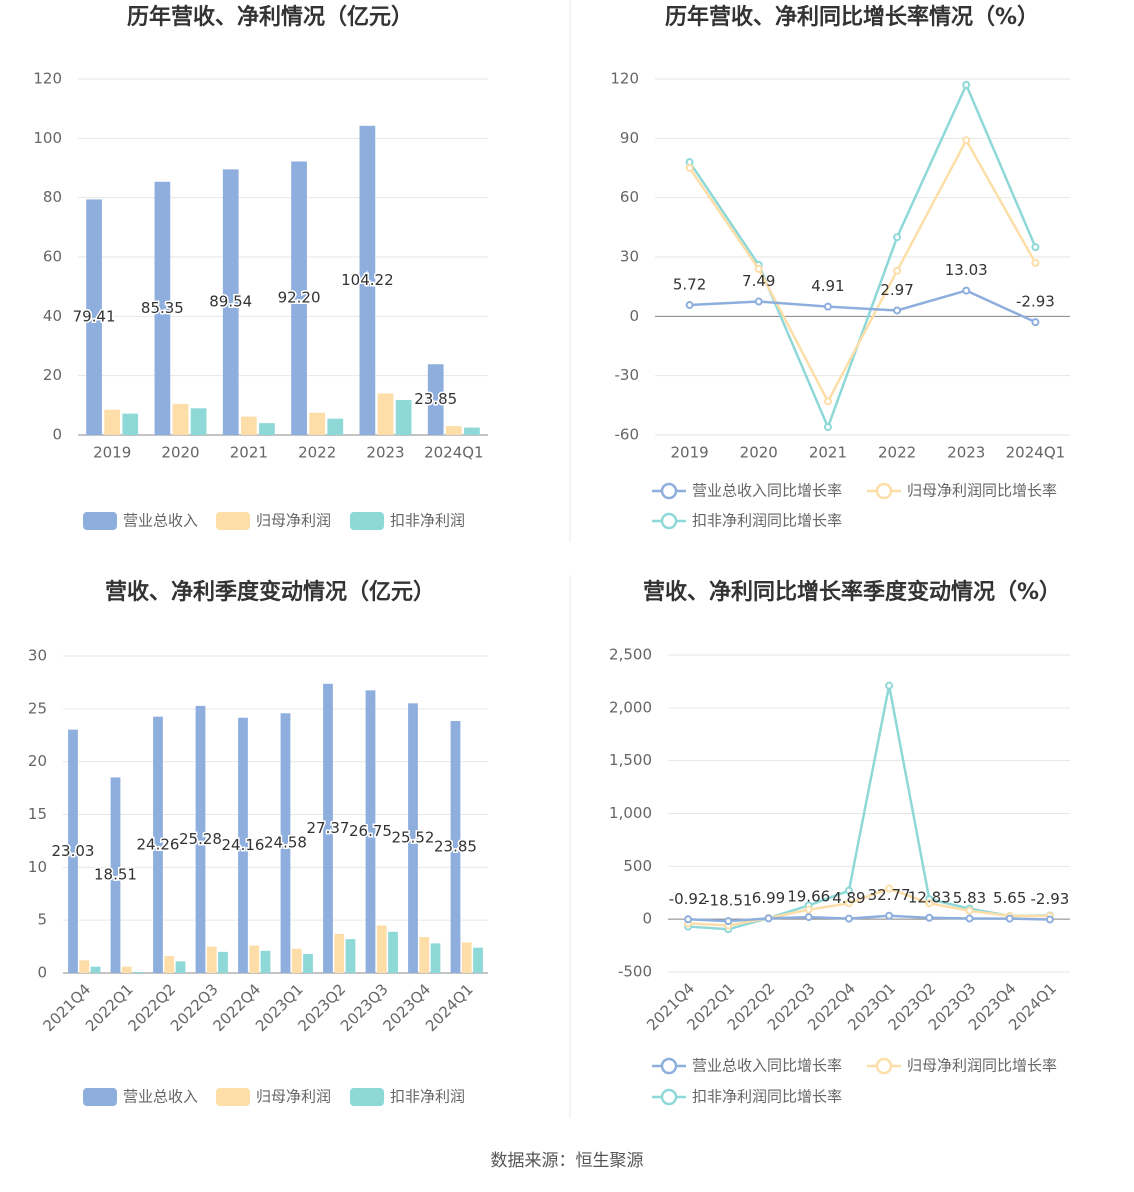 The image size is (1134, 1192). What do you see at coordinates (852, 592) in the screenshot?
I see `chart-title: 营收、净利同比增长率季度变动情况（%）` at bounding box center [852, 592].